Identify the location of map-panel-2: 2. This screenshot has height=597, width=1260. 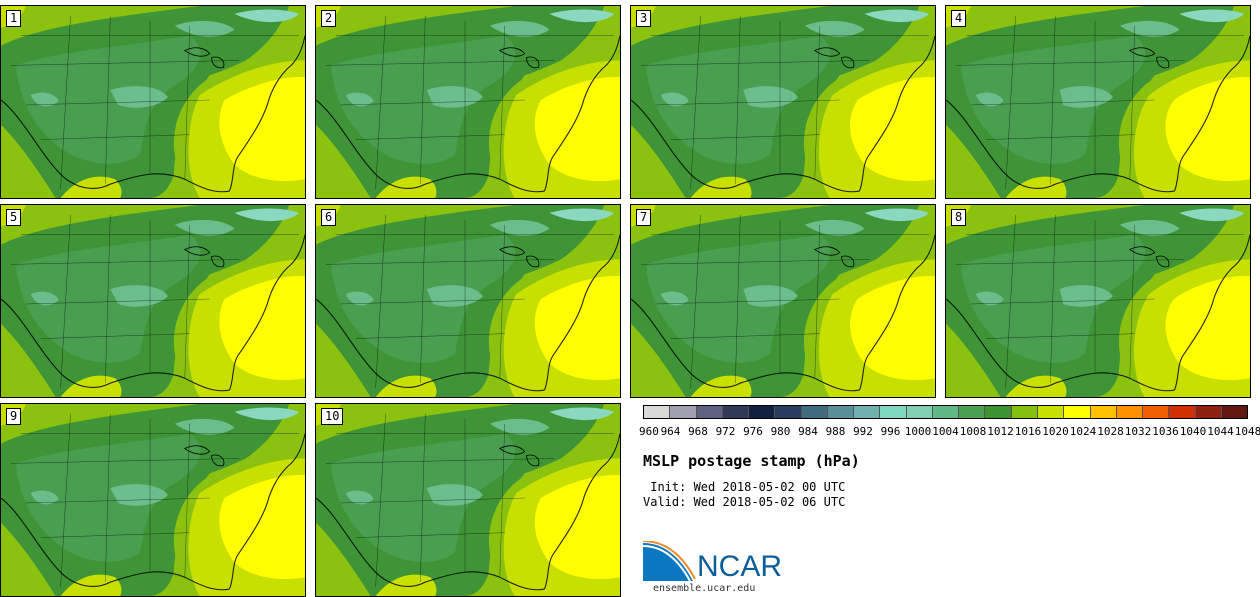
(468, 102).